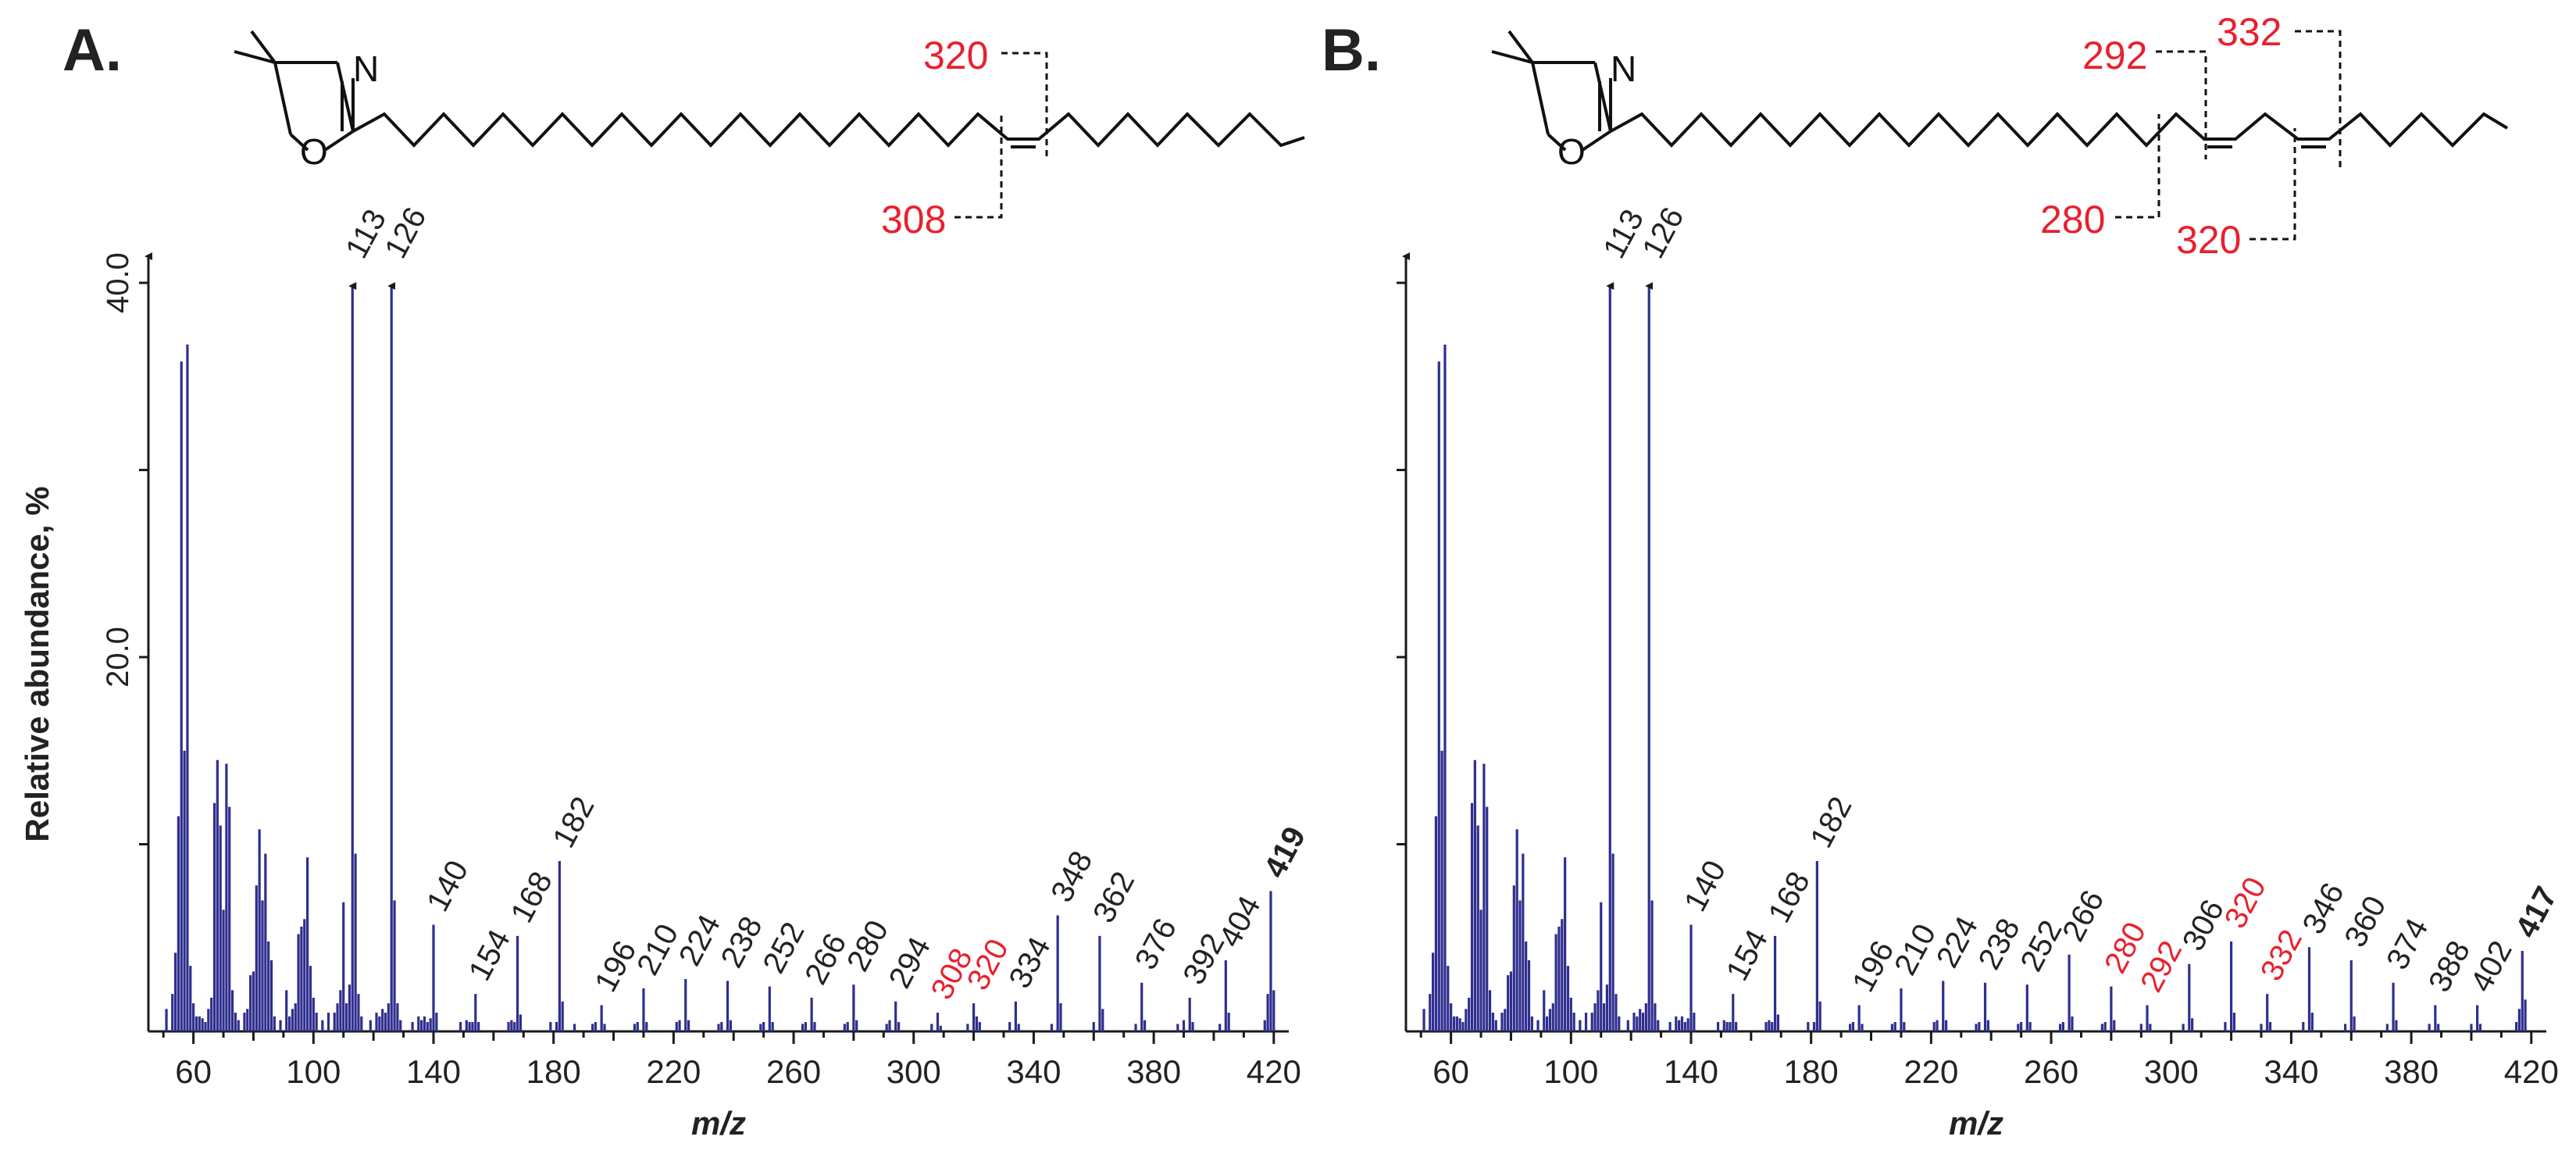 This screenshot has width=2576, height=1165. I want to click on peak-label: 306, so click(2203, 925).